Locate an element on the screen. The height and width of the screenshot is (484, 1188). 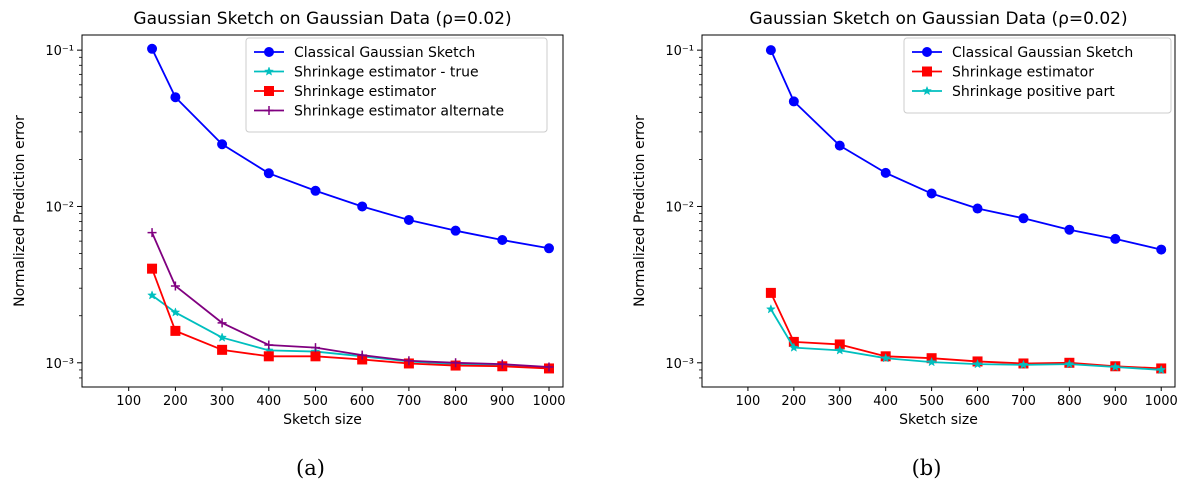
legend-label: Shrinkage positive part is located at coordinates (1033, 92).